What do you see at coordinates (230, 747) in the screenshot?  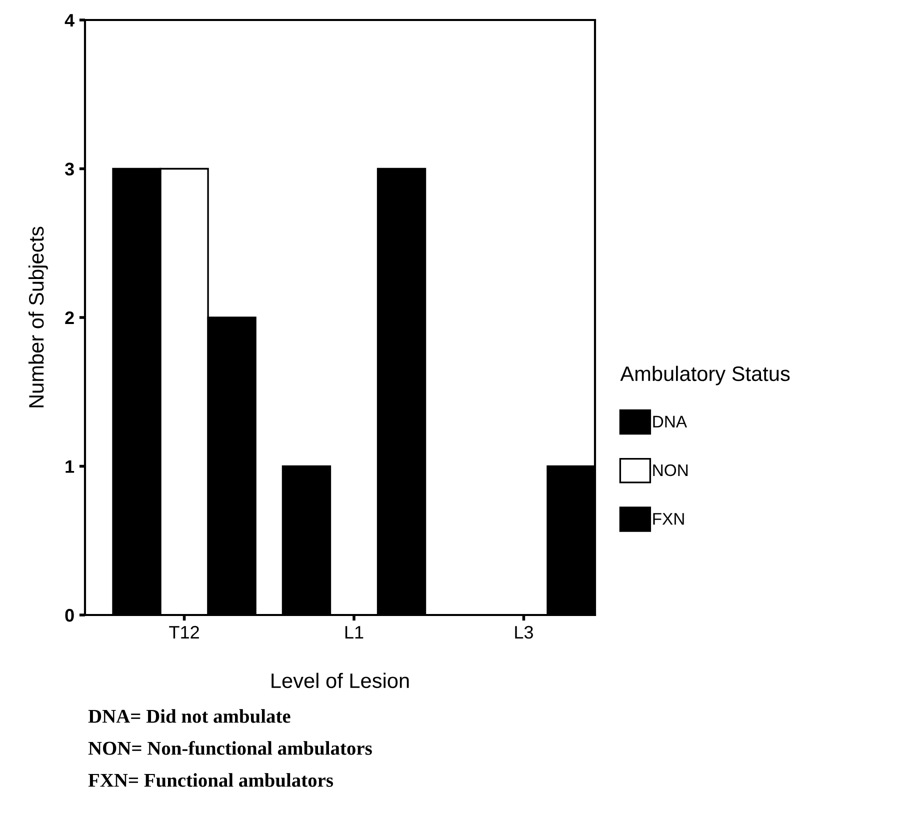 I see `text: NON= Non-functional ambulators` at bounding box center [230, 747].